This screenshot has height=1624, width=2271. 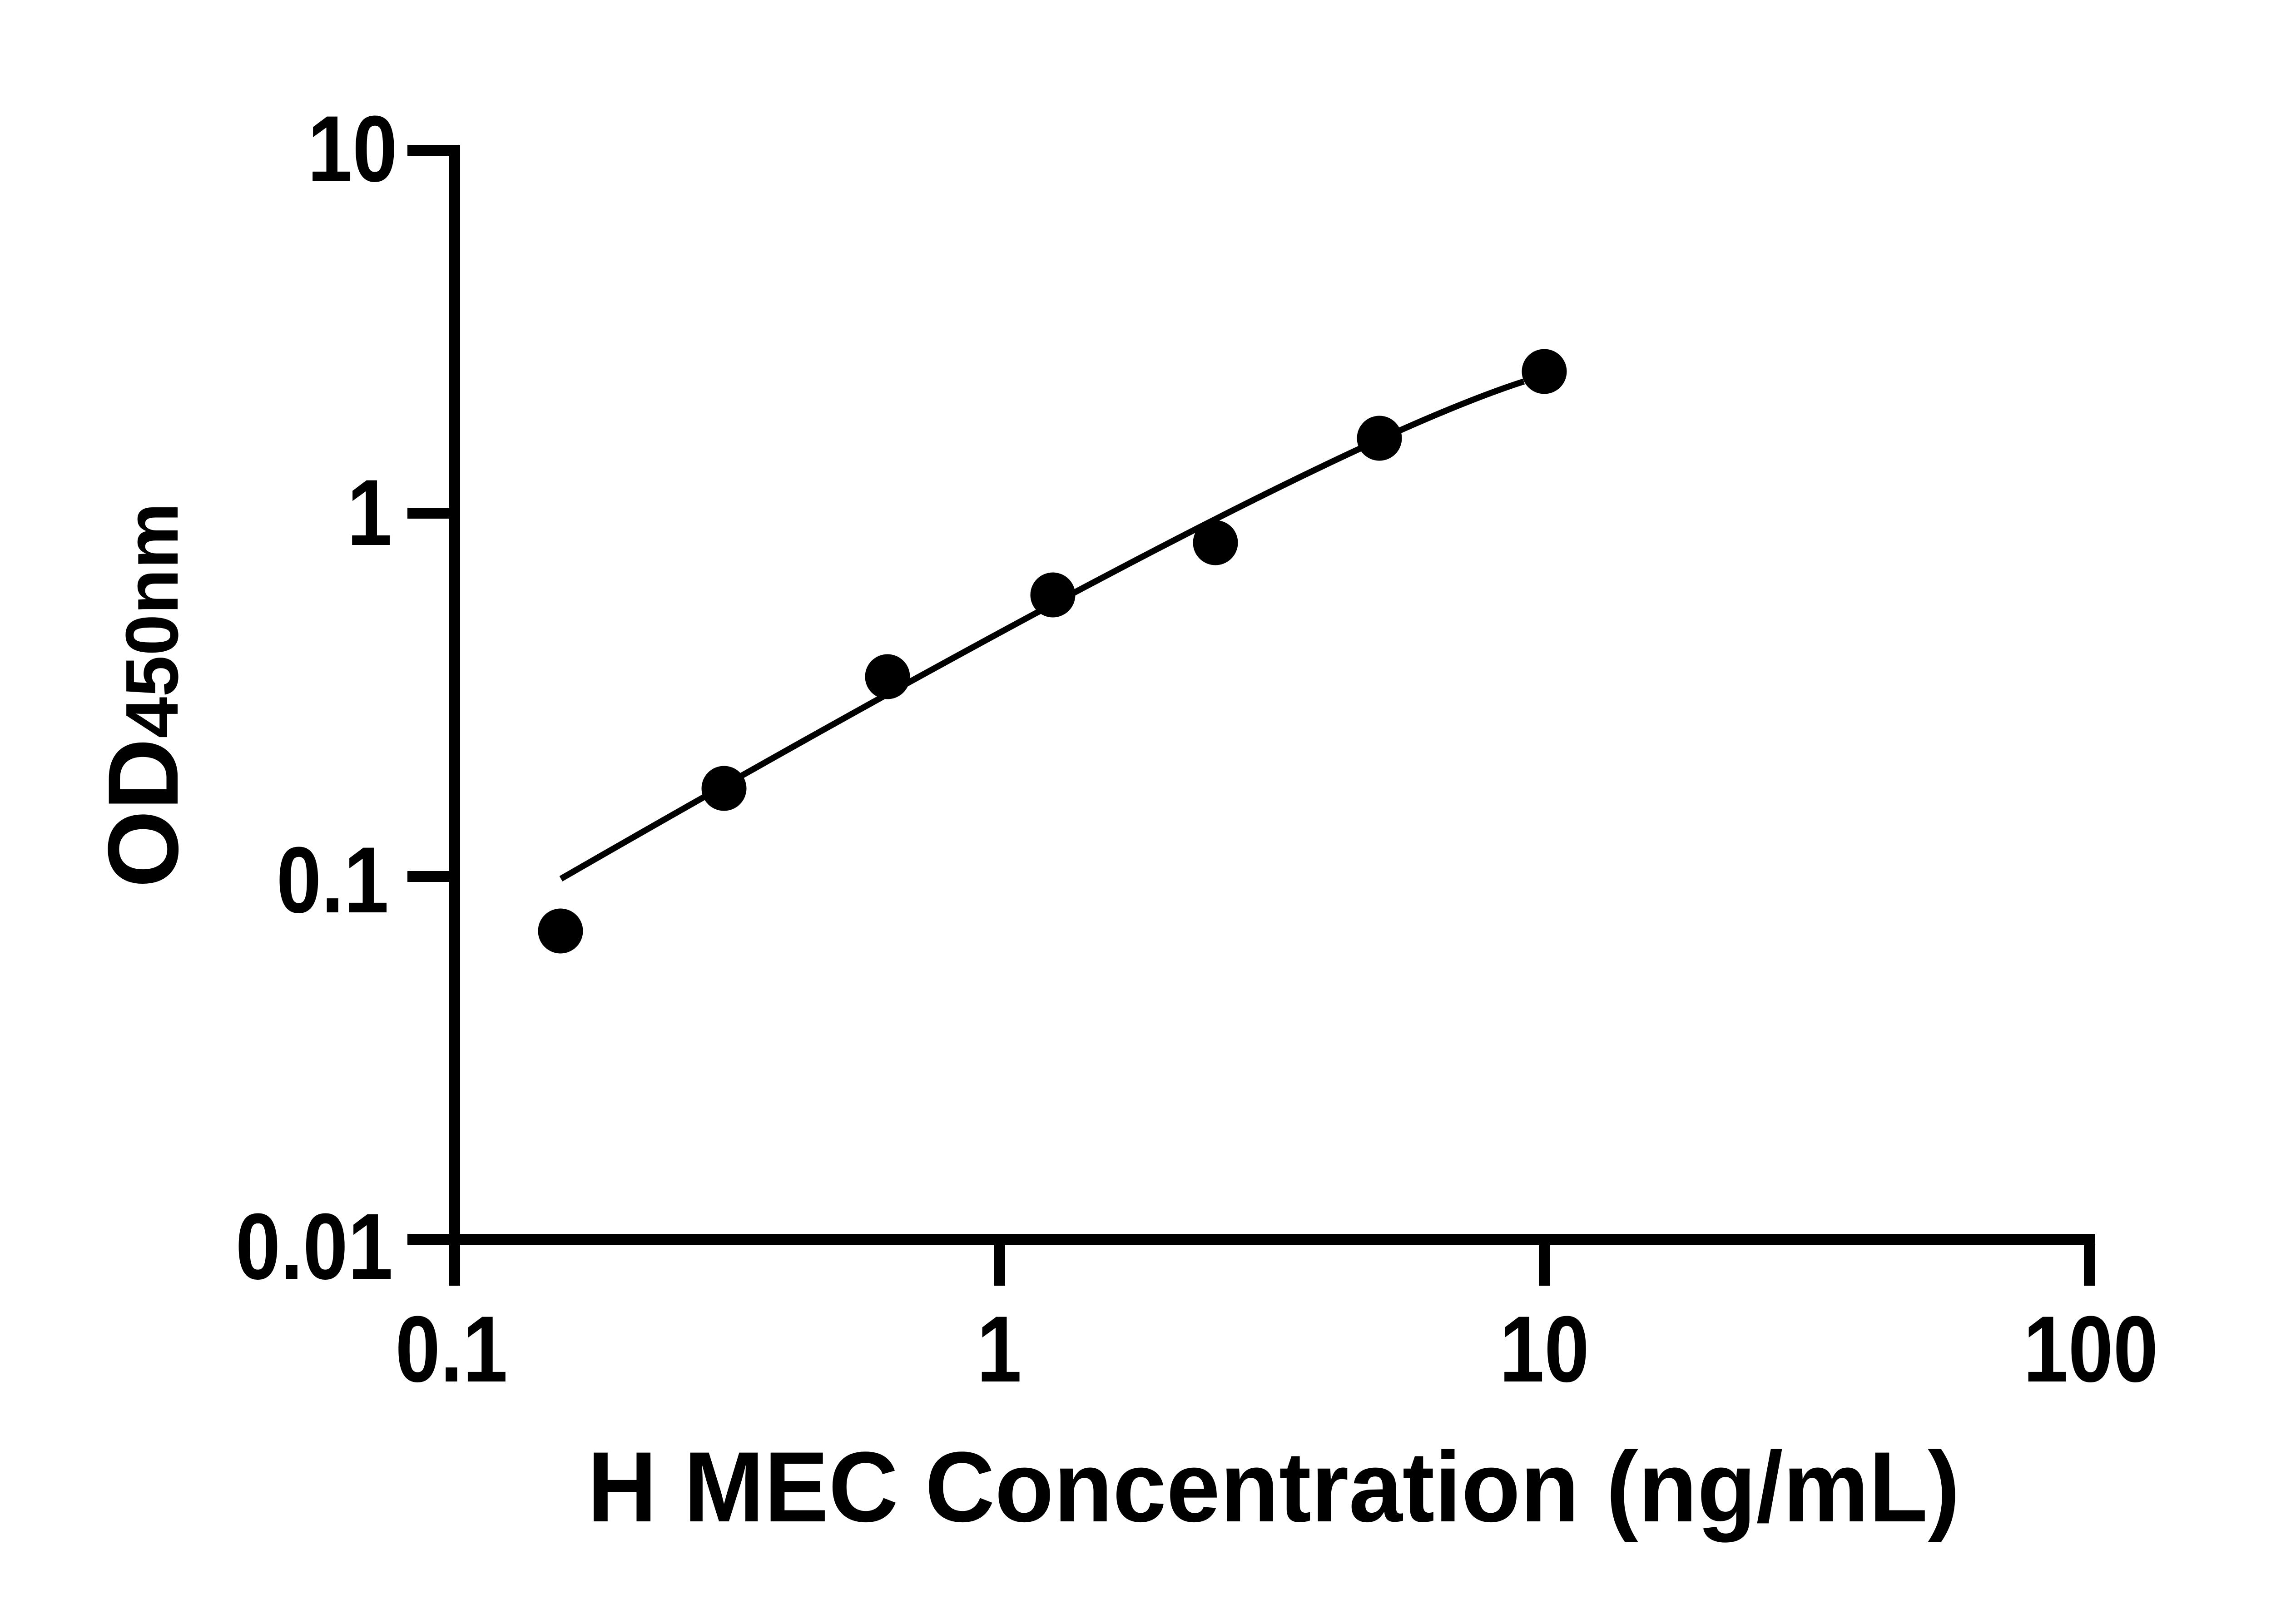 What do you see at coordinates (2090, 1348) in the screenshot?
I see `svg-text: 100` at bounding box center [2090, 1348].